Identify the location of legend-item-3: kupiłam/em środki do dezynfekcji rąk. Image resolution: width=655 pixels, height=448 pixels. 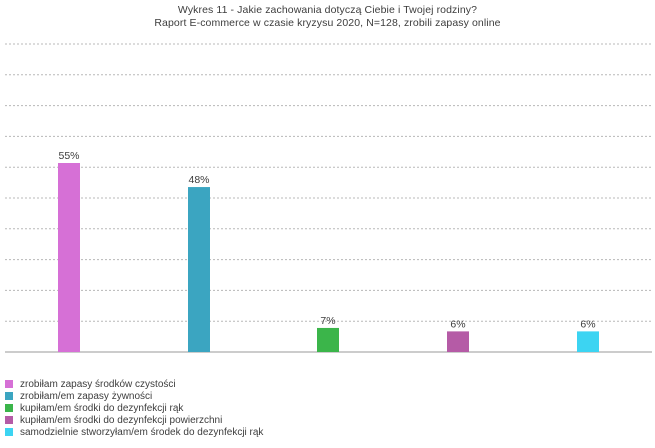
(134, 408).